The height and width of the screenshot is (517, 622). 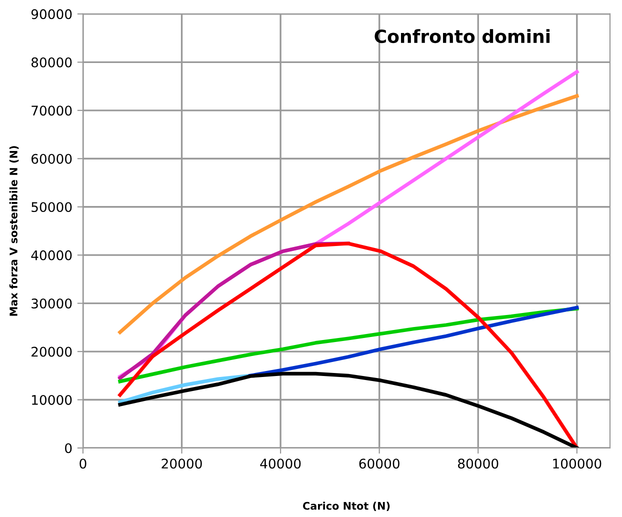 I want to click on x-tick-label: 40000, so click(x=280, y=463).